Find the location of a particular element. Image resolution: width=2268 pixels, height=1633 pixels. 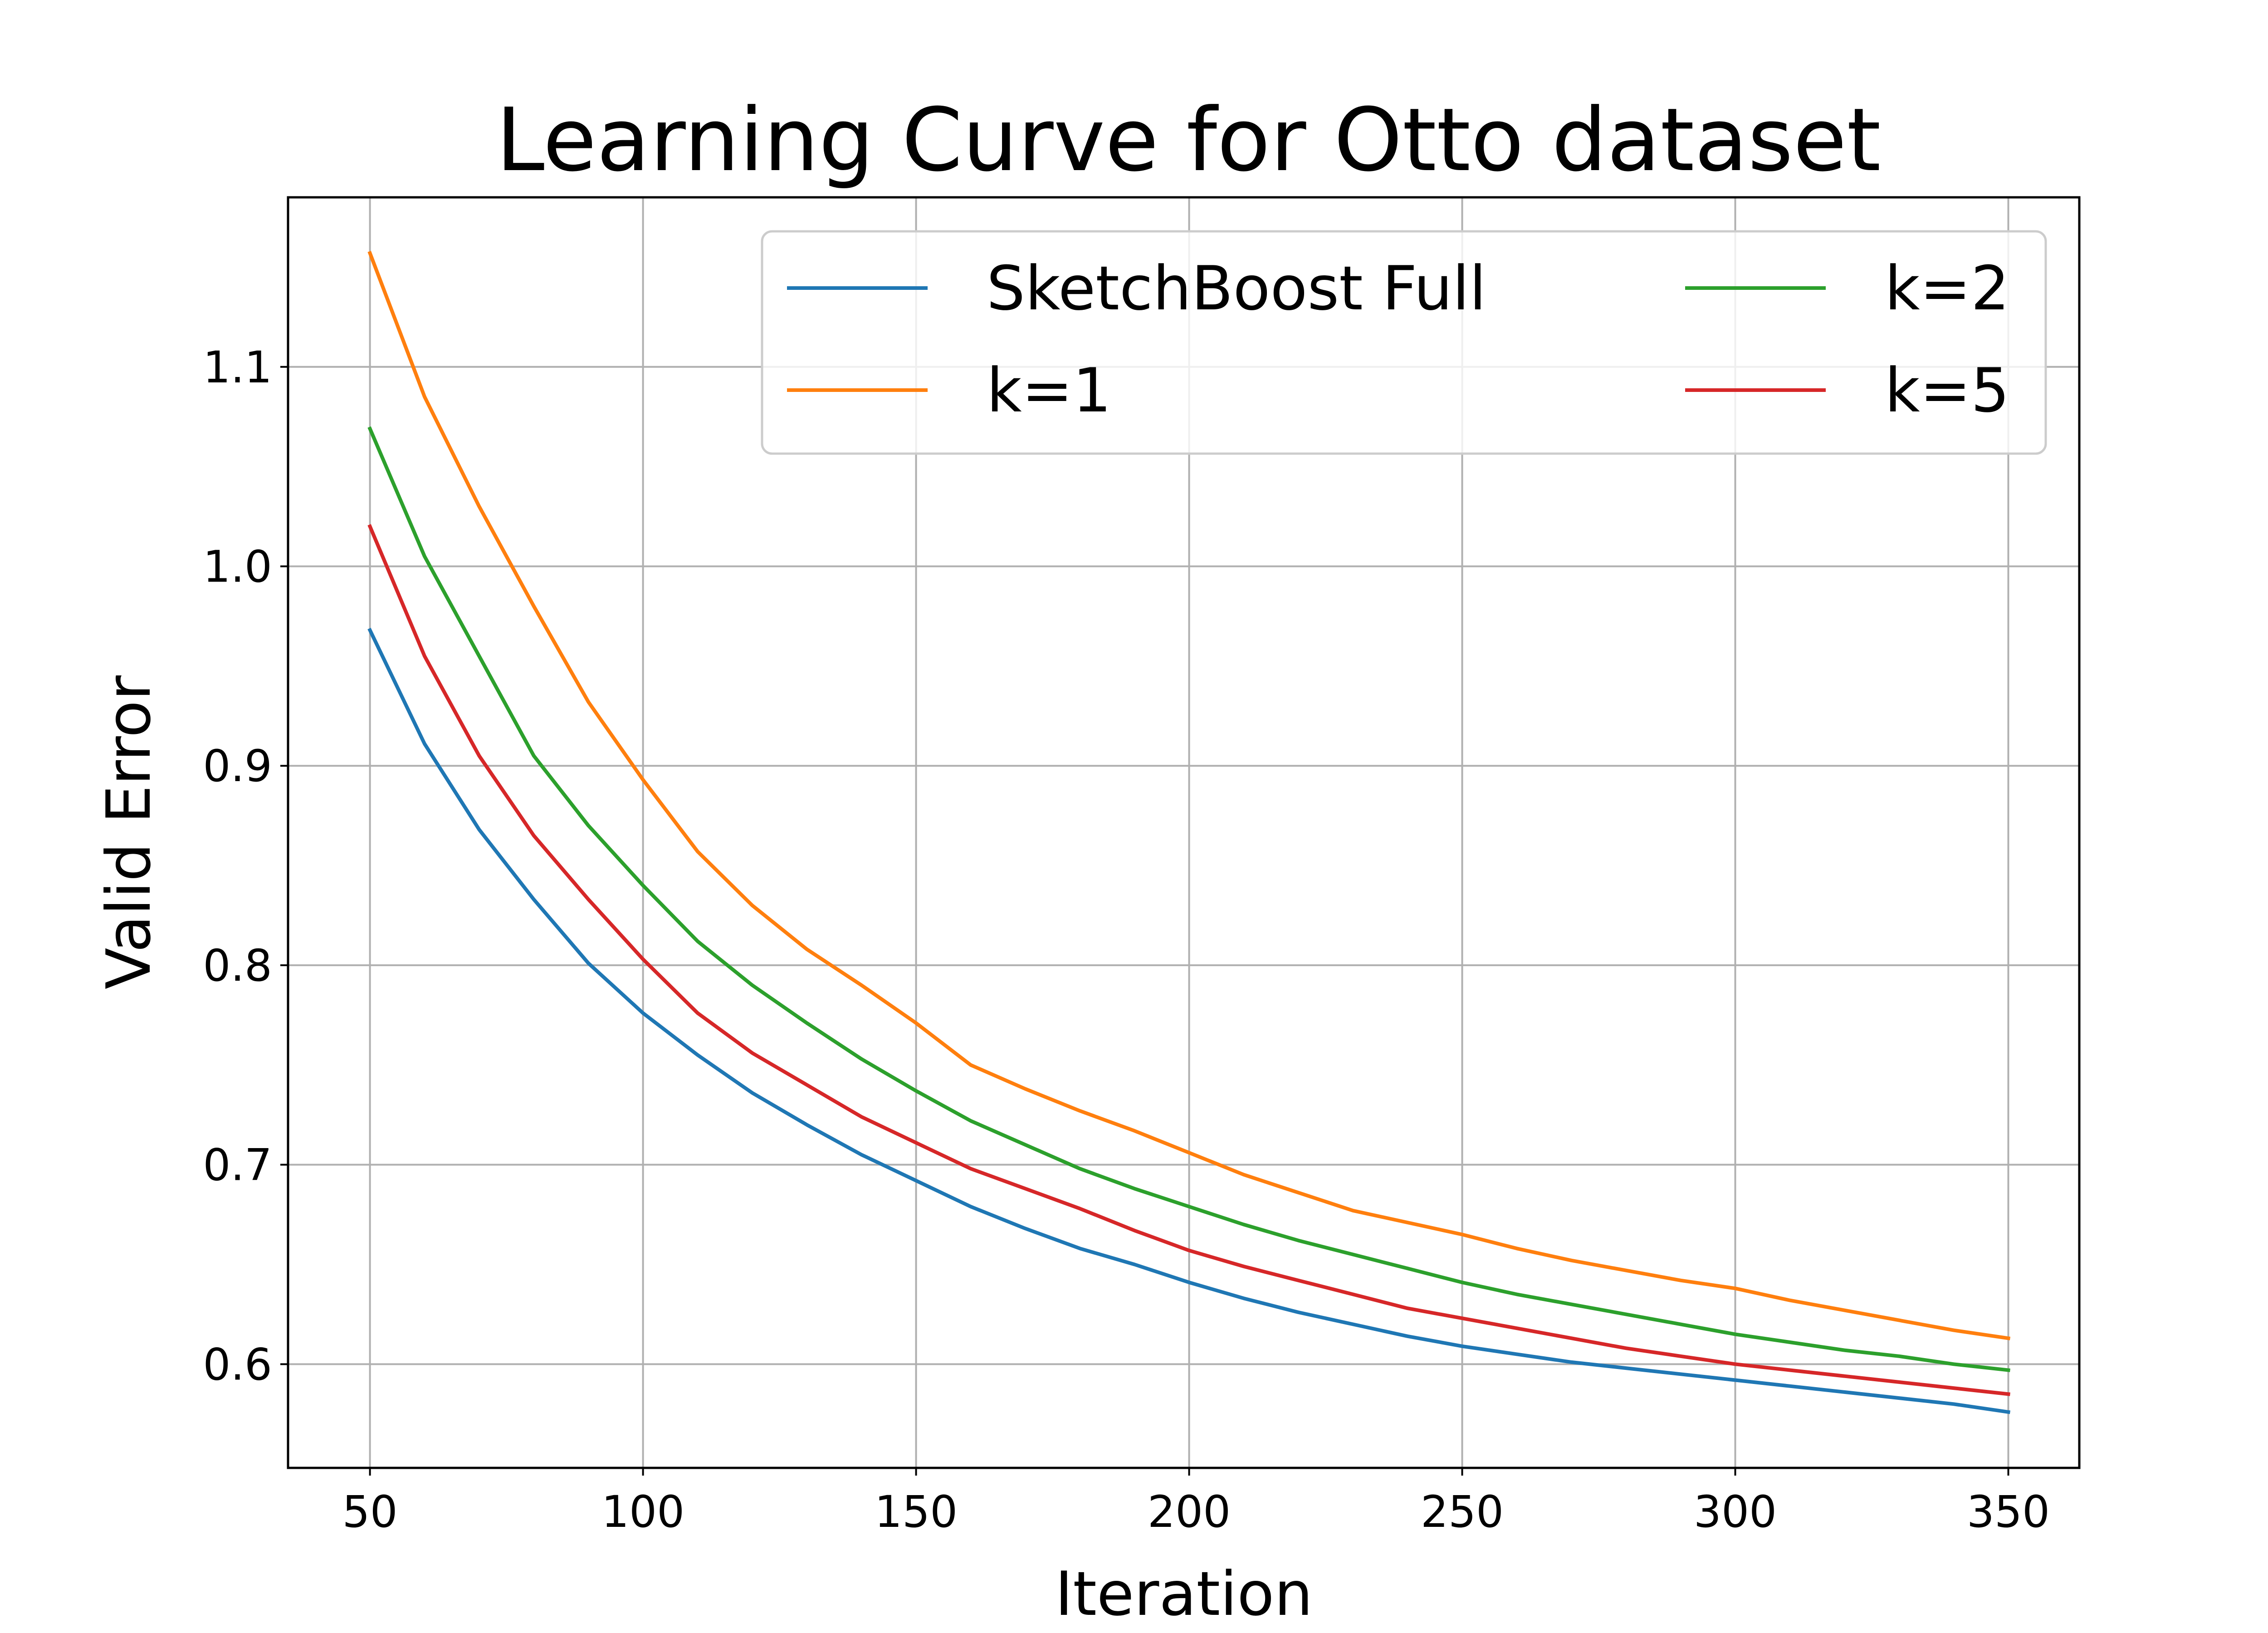

y-tick-label: 0.8 is located at coordinates (238, 965).